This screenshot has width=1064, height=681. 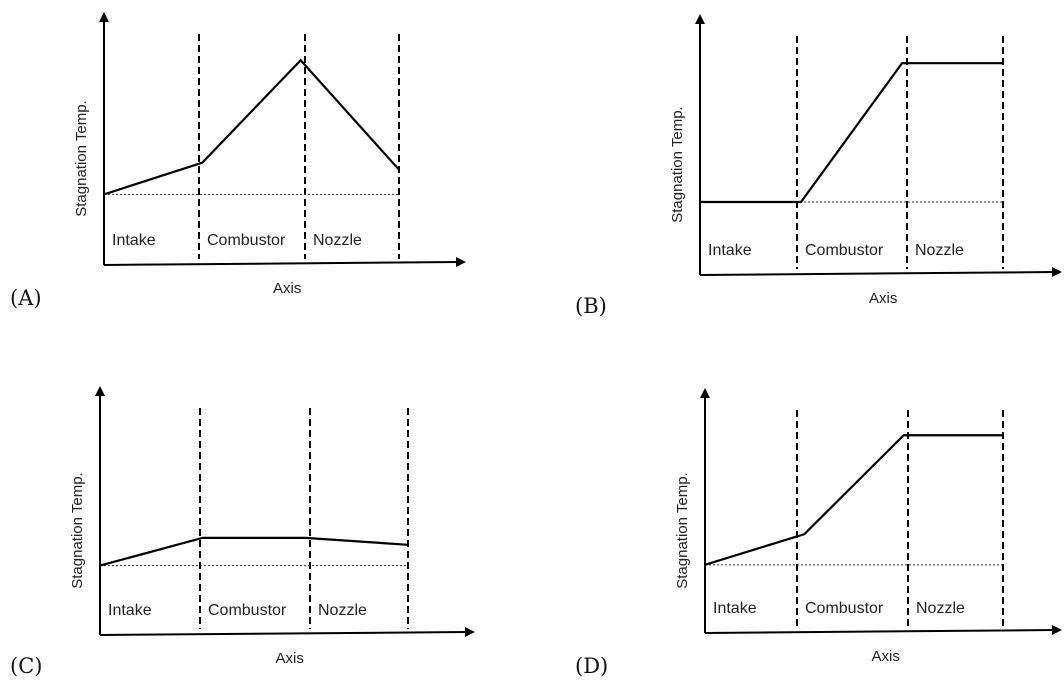 I want to click on panel-label: (D), so click(x=591, y=666).